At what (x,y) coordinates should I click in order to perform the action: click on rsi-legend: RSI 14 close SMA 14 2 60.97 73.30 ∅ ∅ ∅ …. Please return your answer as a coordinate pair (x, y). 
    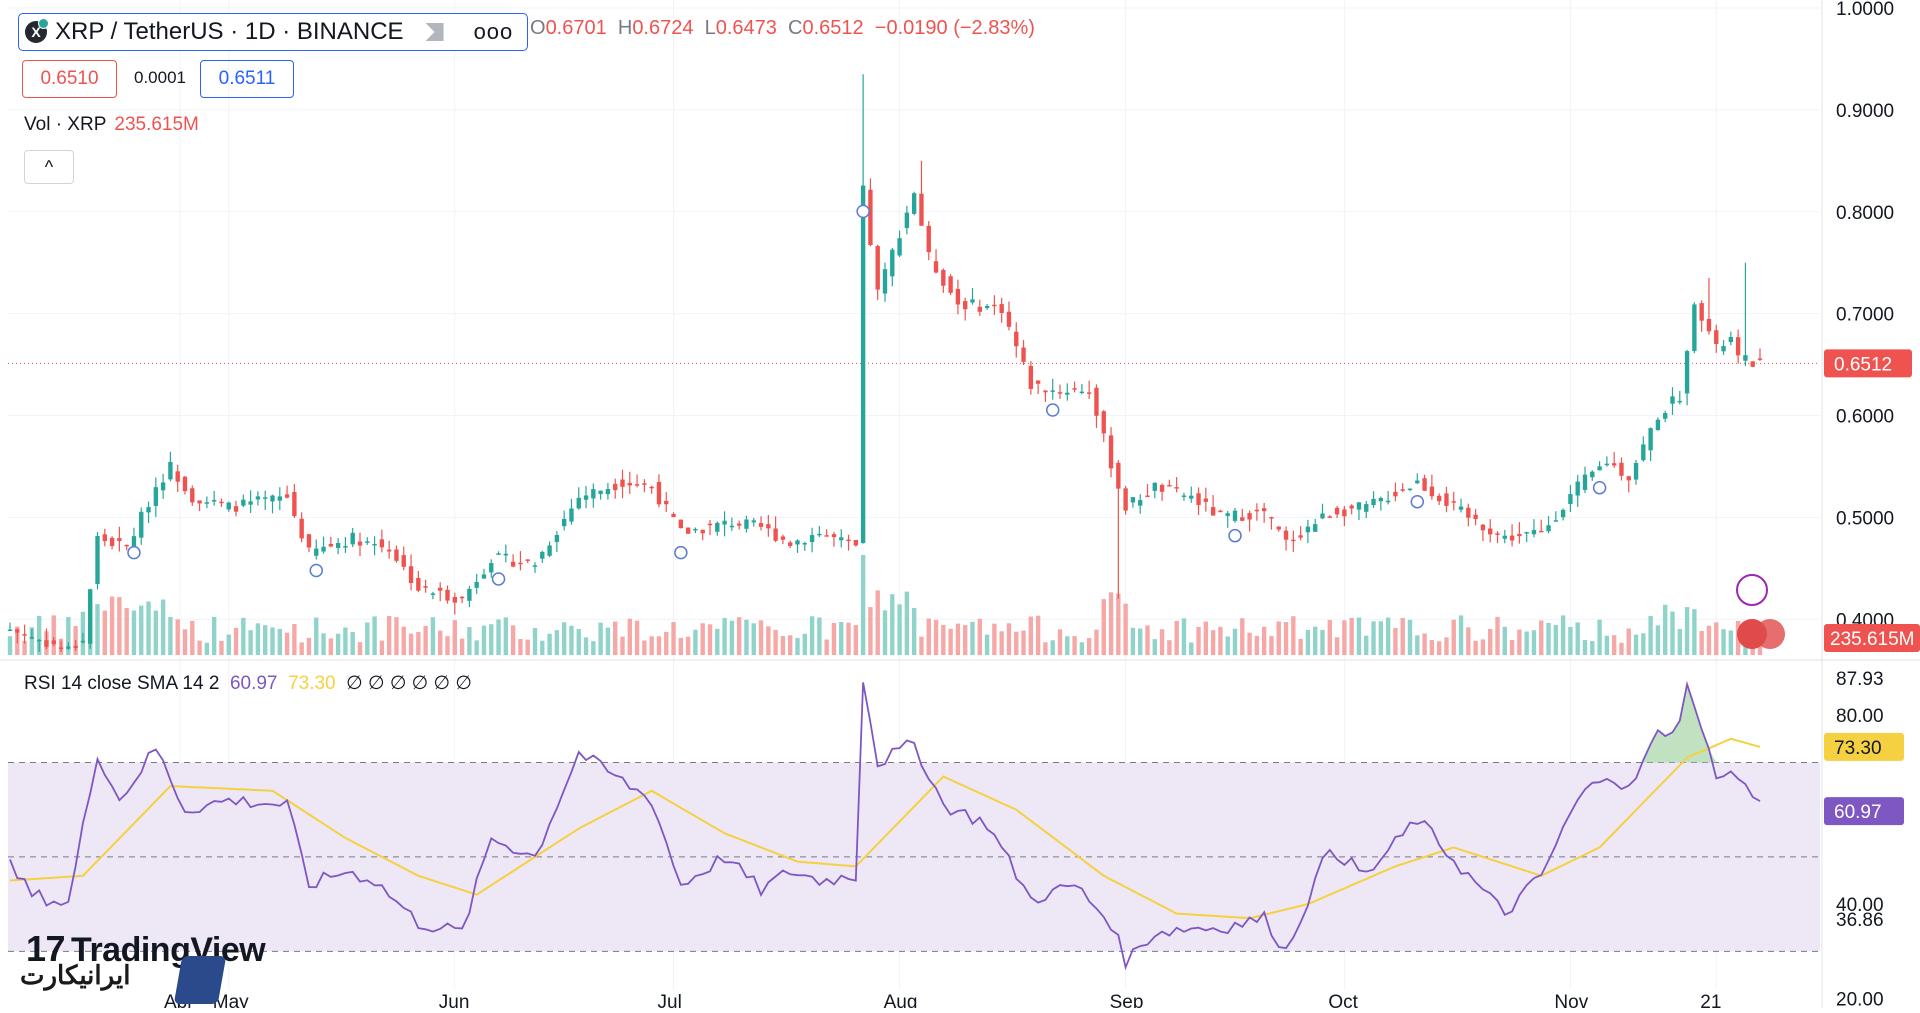
    Looking at the image, I should click on (248, 683).